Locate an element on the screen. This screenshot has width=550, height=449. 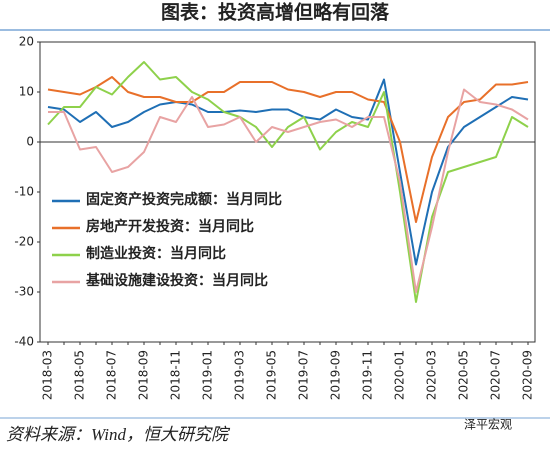
legend-label: 基础设施建设投资：当月同比 is located at coordinates (177, 280).